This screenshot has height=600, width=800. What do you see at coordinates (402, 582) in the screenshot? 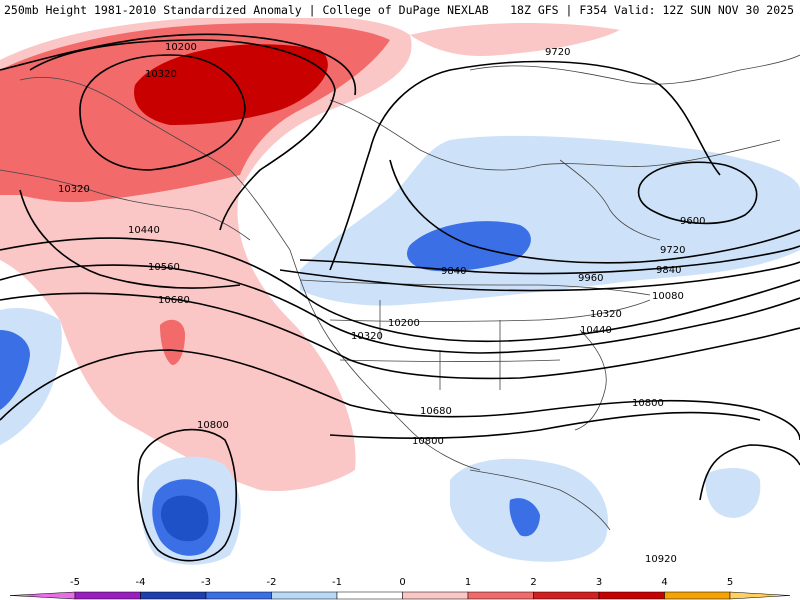
I see `colorbar-tick-label: 0` at bounding box center [402, 582].